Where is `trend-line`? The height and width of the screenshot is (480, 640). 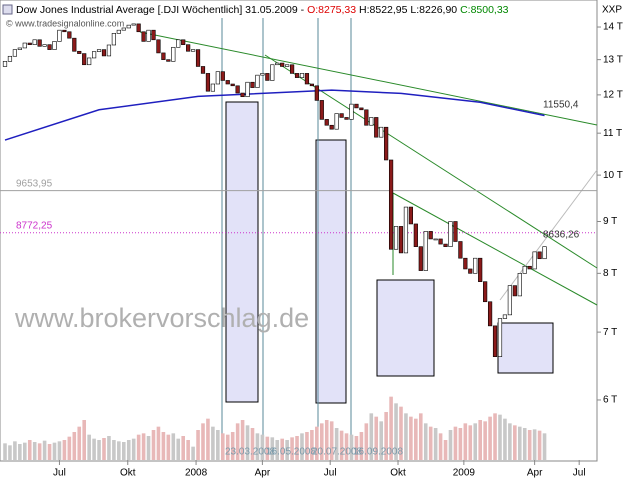 trend-line is located at coordinates (495, 249).